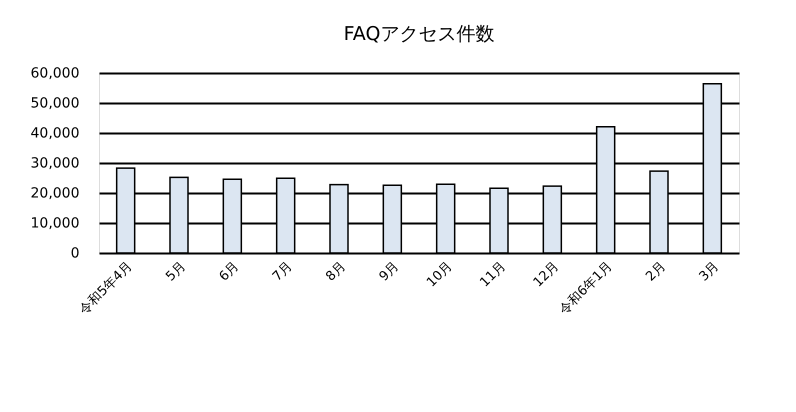 This screenshot has height=412, width=796. What do you see at coordinates (389, 271) in the screenshot?
I see `x-tick-label: 9月` at bounding box center [389, 271].